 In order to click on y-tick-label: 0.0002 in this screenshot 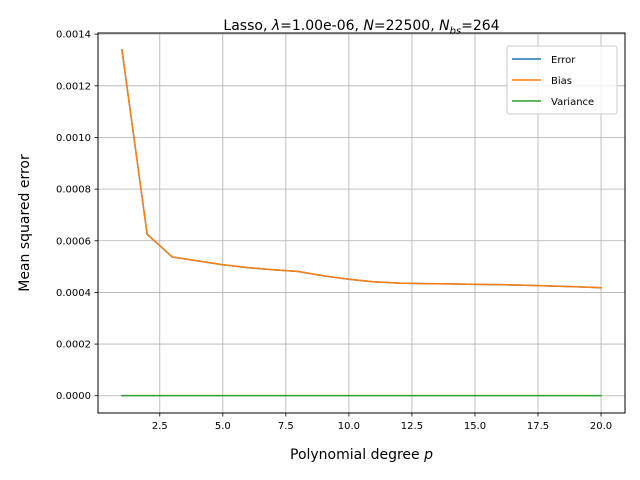, I will do `click(73, 345)`.